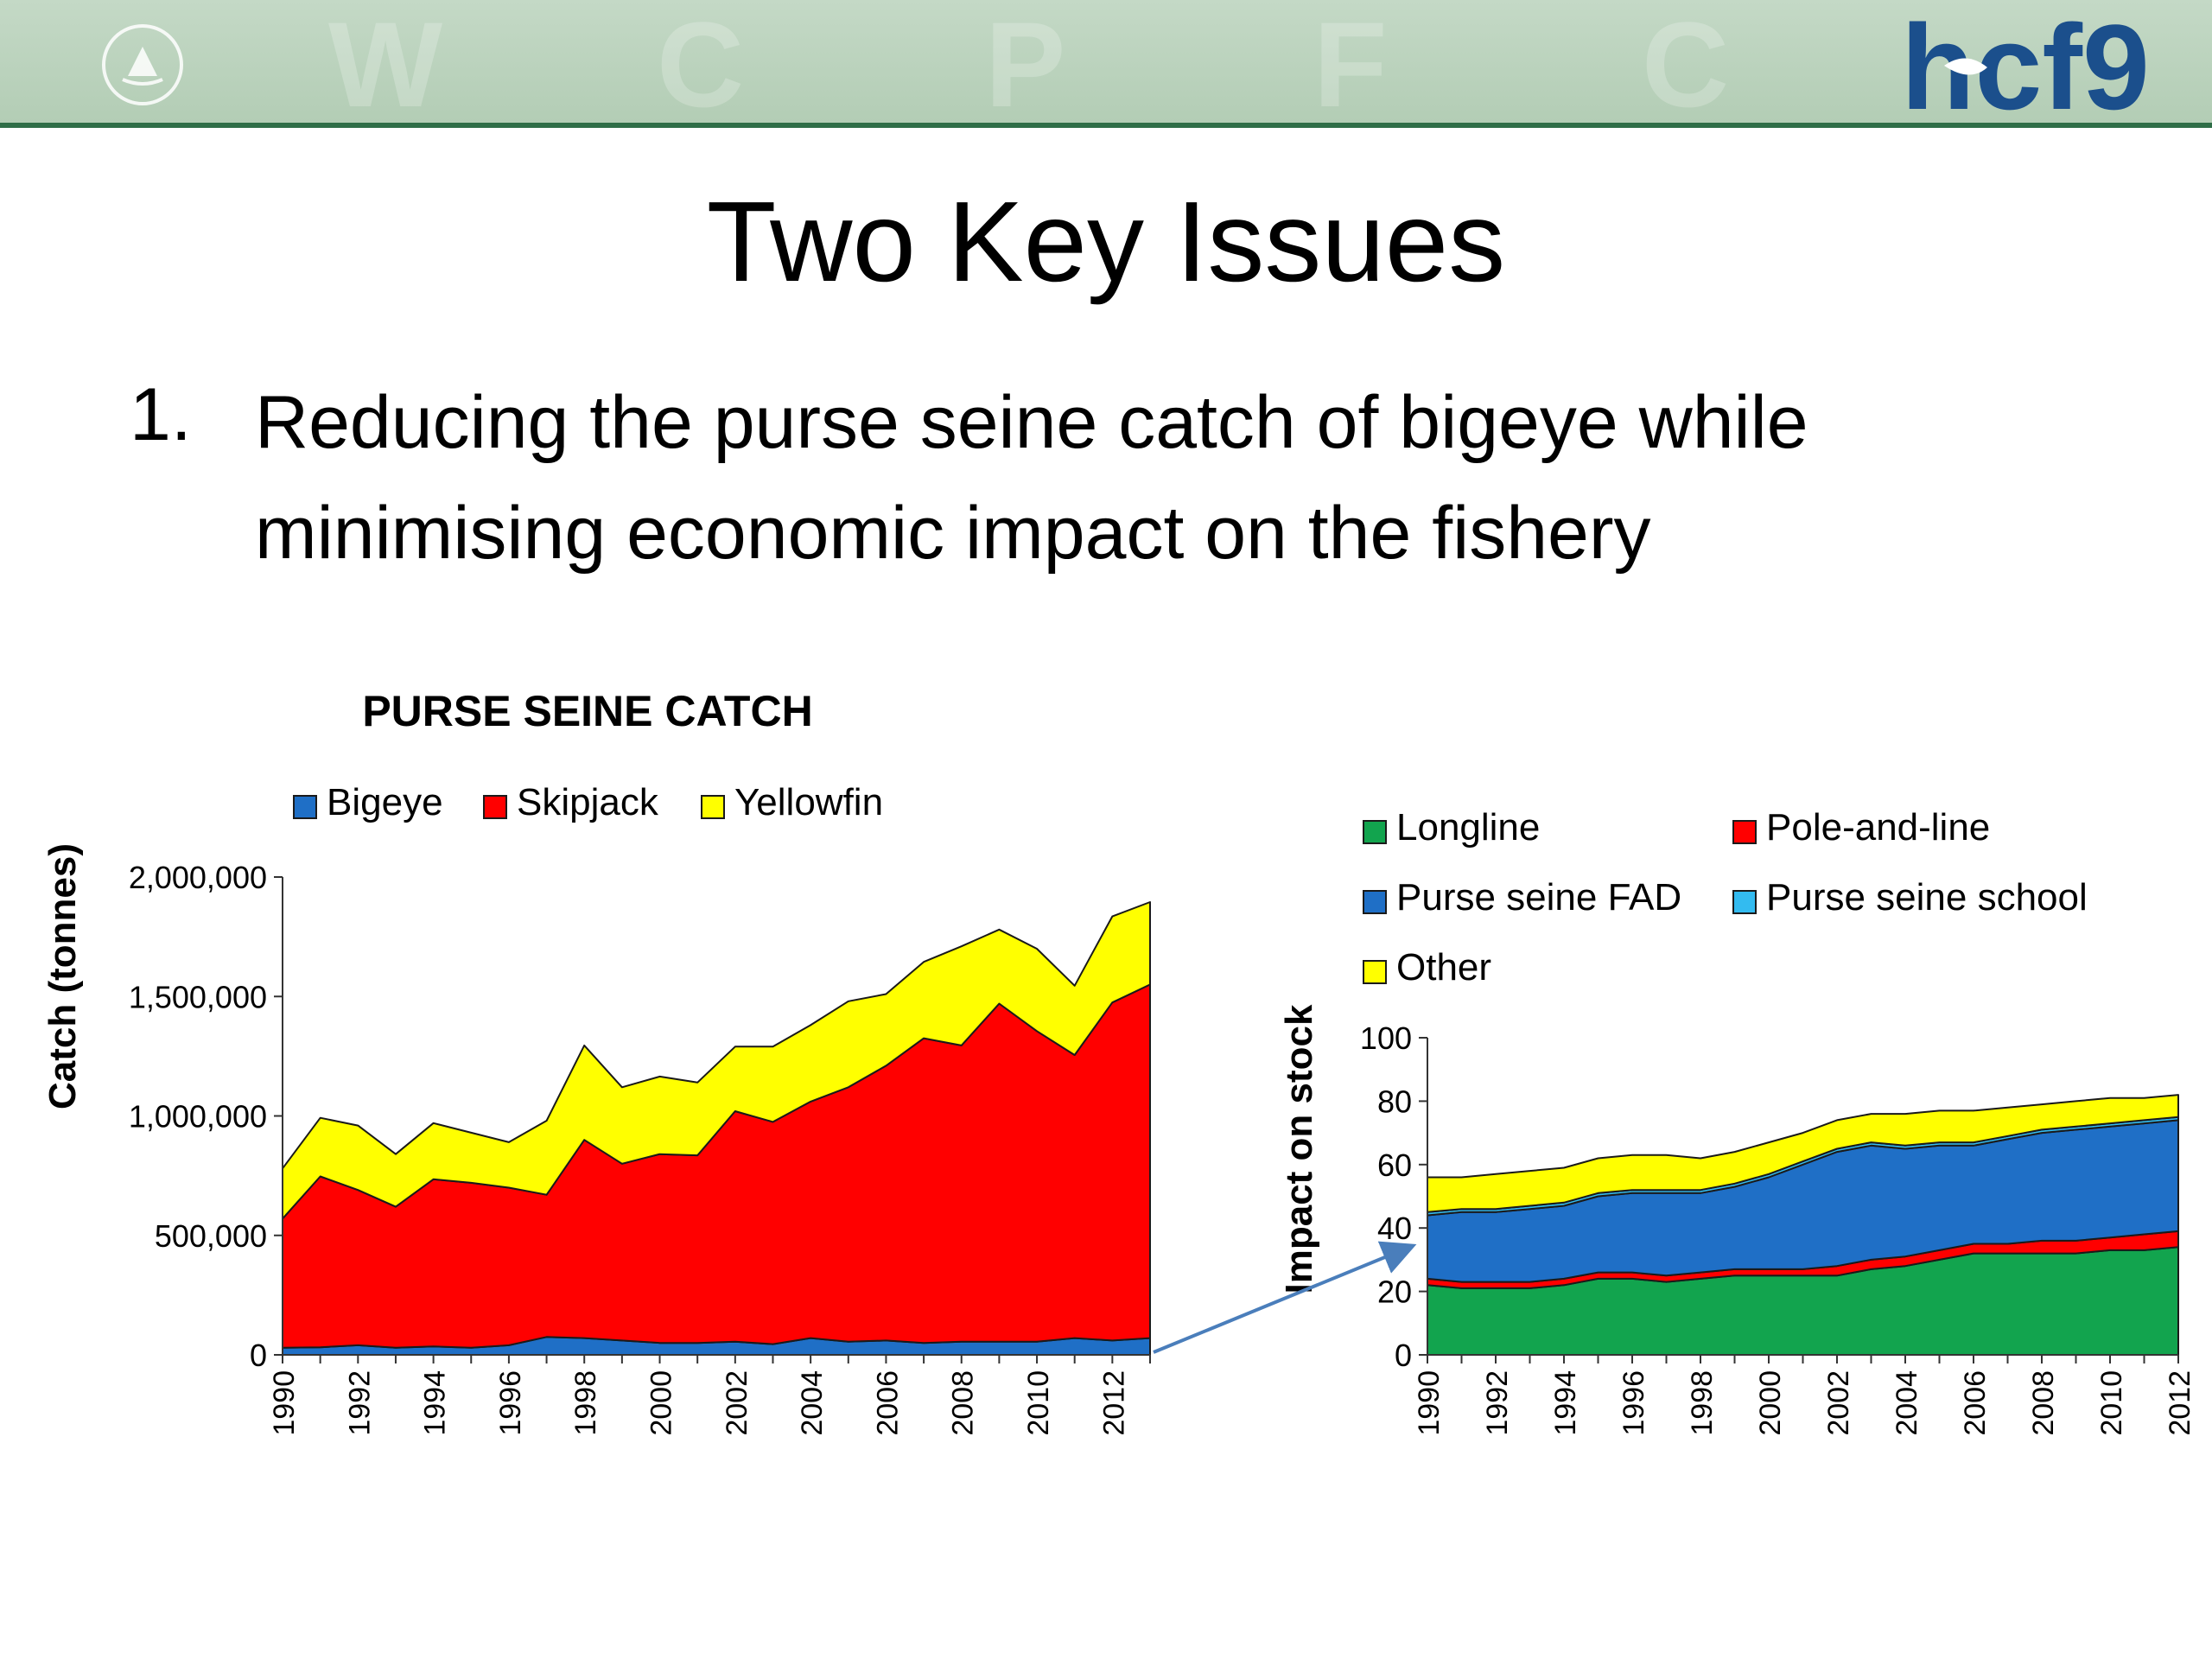  I want to click on impact-y-tick-label: 80, so click(1394, 1101).